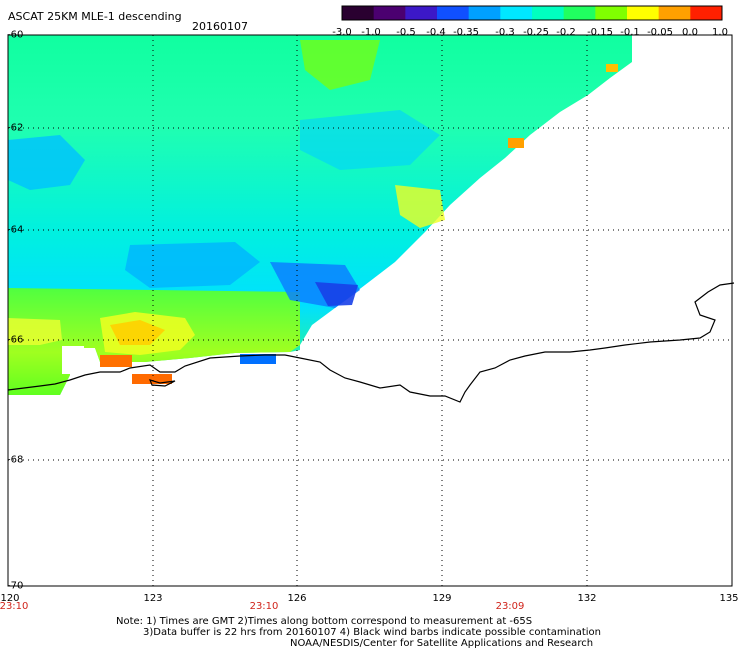 The width and height of the screenshot is (740, 650). Describe the element at coordinates (371, 32) in the screenshot. I see `colorbar-tick-label: -1.0` at that location.